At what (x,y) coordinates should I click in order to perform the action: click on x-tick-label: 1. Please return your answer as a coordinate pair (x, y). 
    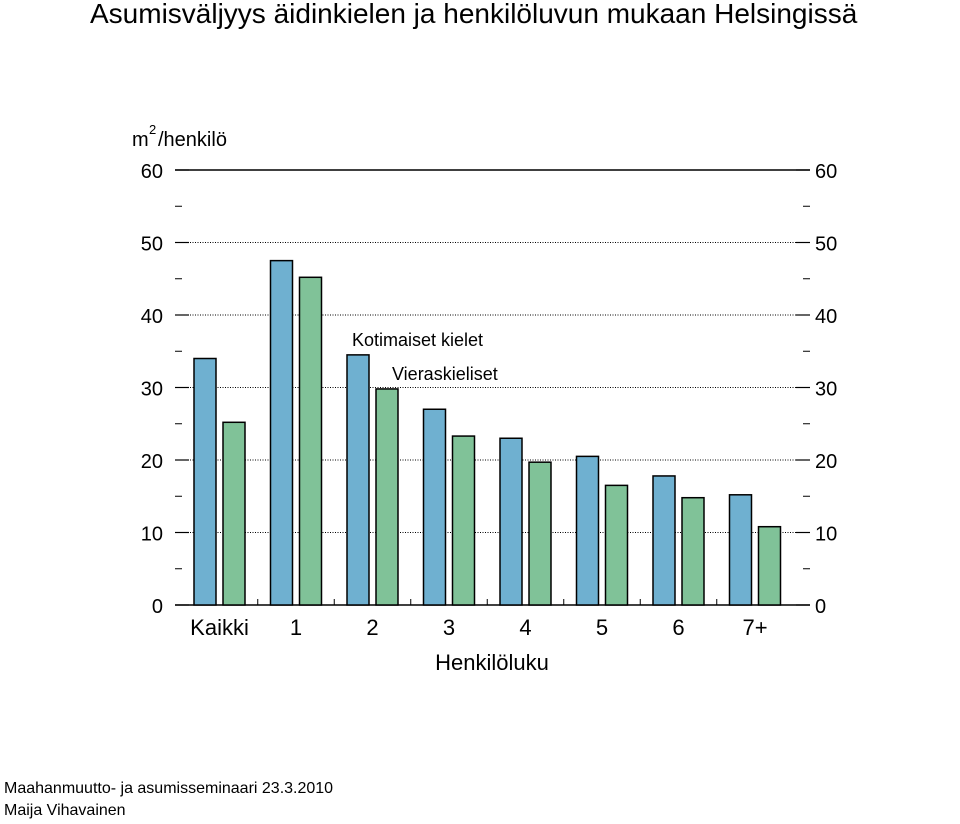
    Looking at the image, I should click on (296, 627).